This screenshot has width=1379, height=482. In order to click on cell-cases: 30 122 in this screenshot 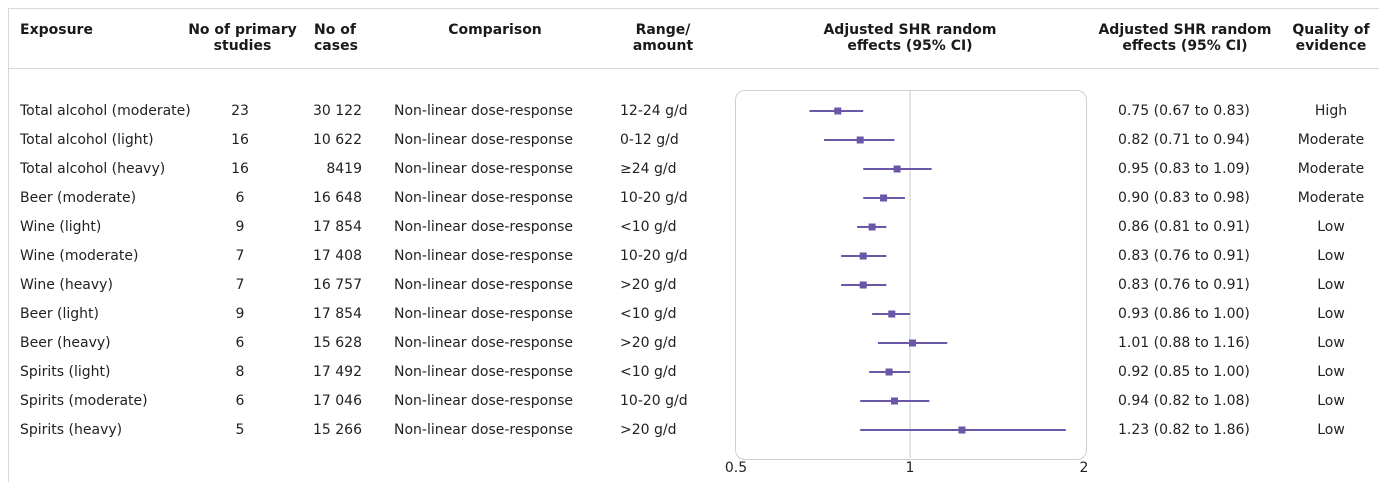, I will do `click(337, 111)`.